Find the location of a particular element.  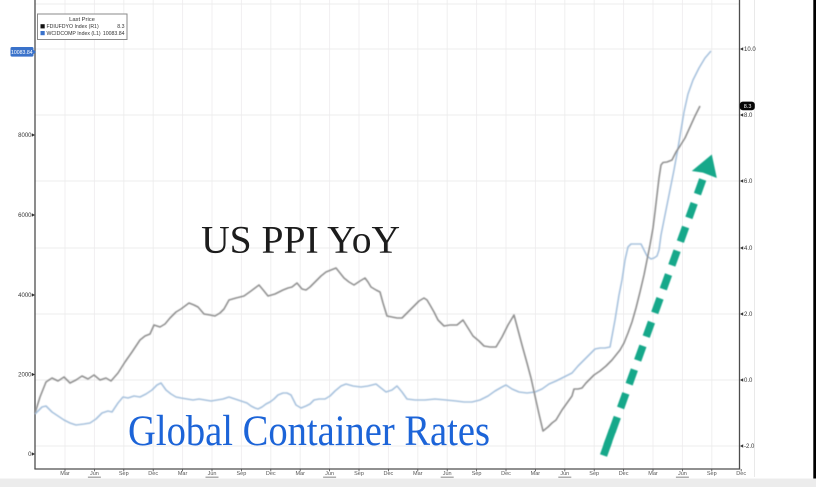

svg-text: 8000 is located at coordinates (25, 136).